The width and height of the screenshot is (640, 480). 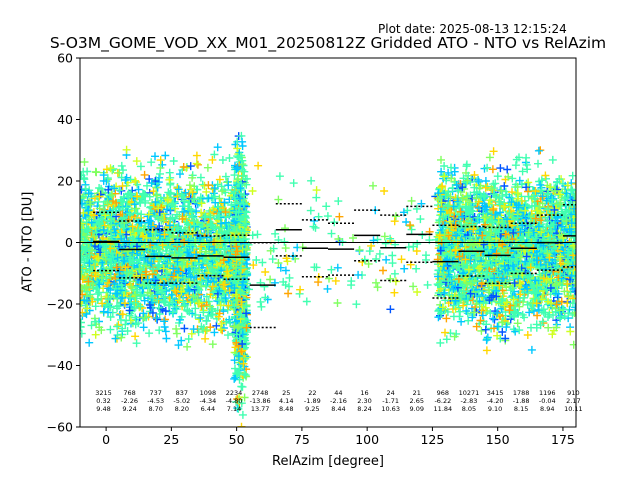 I want to click on data-point-2045, so click(x=144, y=317).